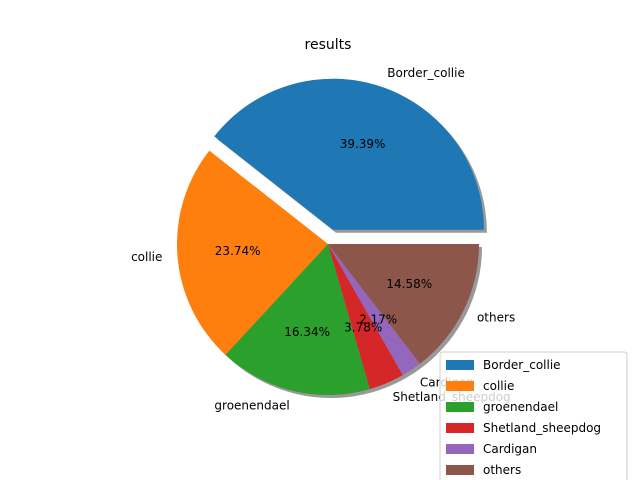 This screenshot has width=640, height=480. Describe the element at coordinates (378, 319) in the screenshot. I see `slice-percent-cardigan: 2.17%` at that location.